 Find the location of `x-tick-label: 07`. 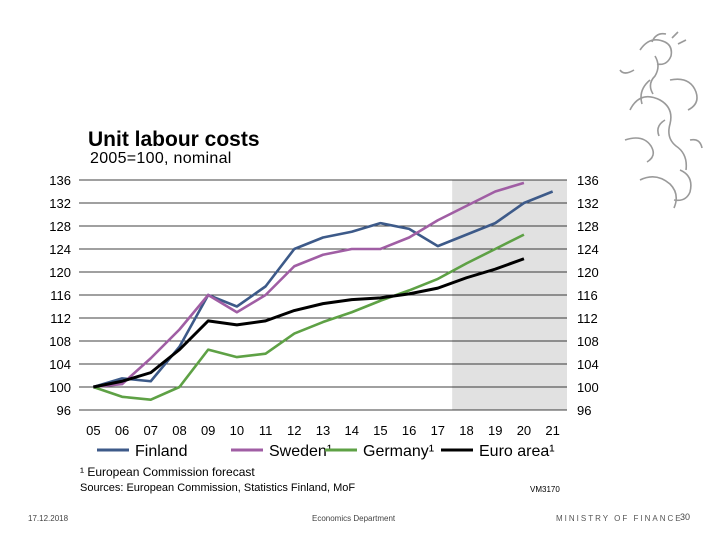

x-tick-label: 07 is located at coordinates (151, 430).